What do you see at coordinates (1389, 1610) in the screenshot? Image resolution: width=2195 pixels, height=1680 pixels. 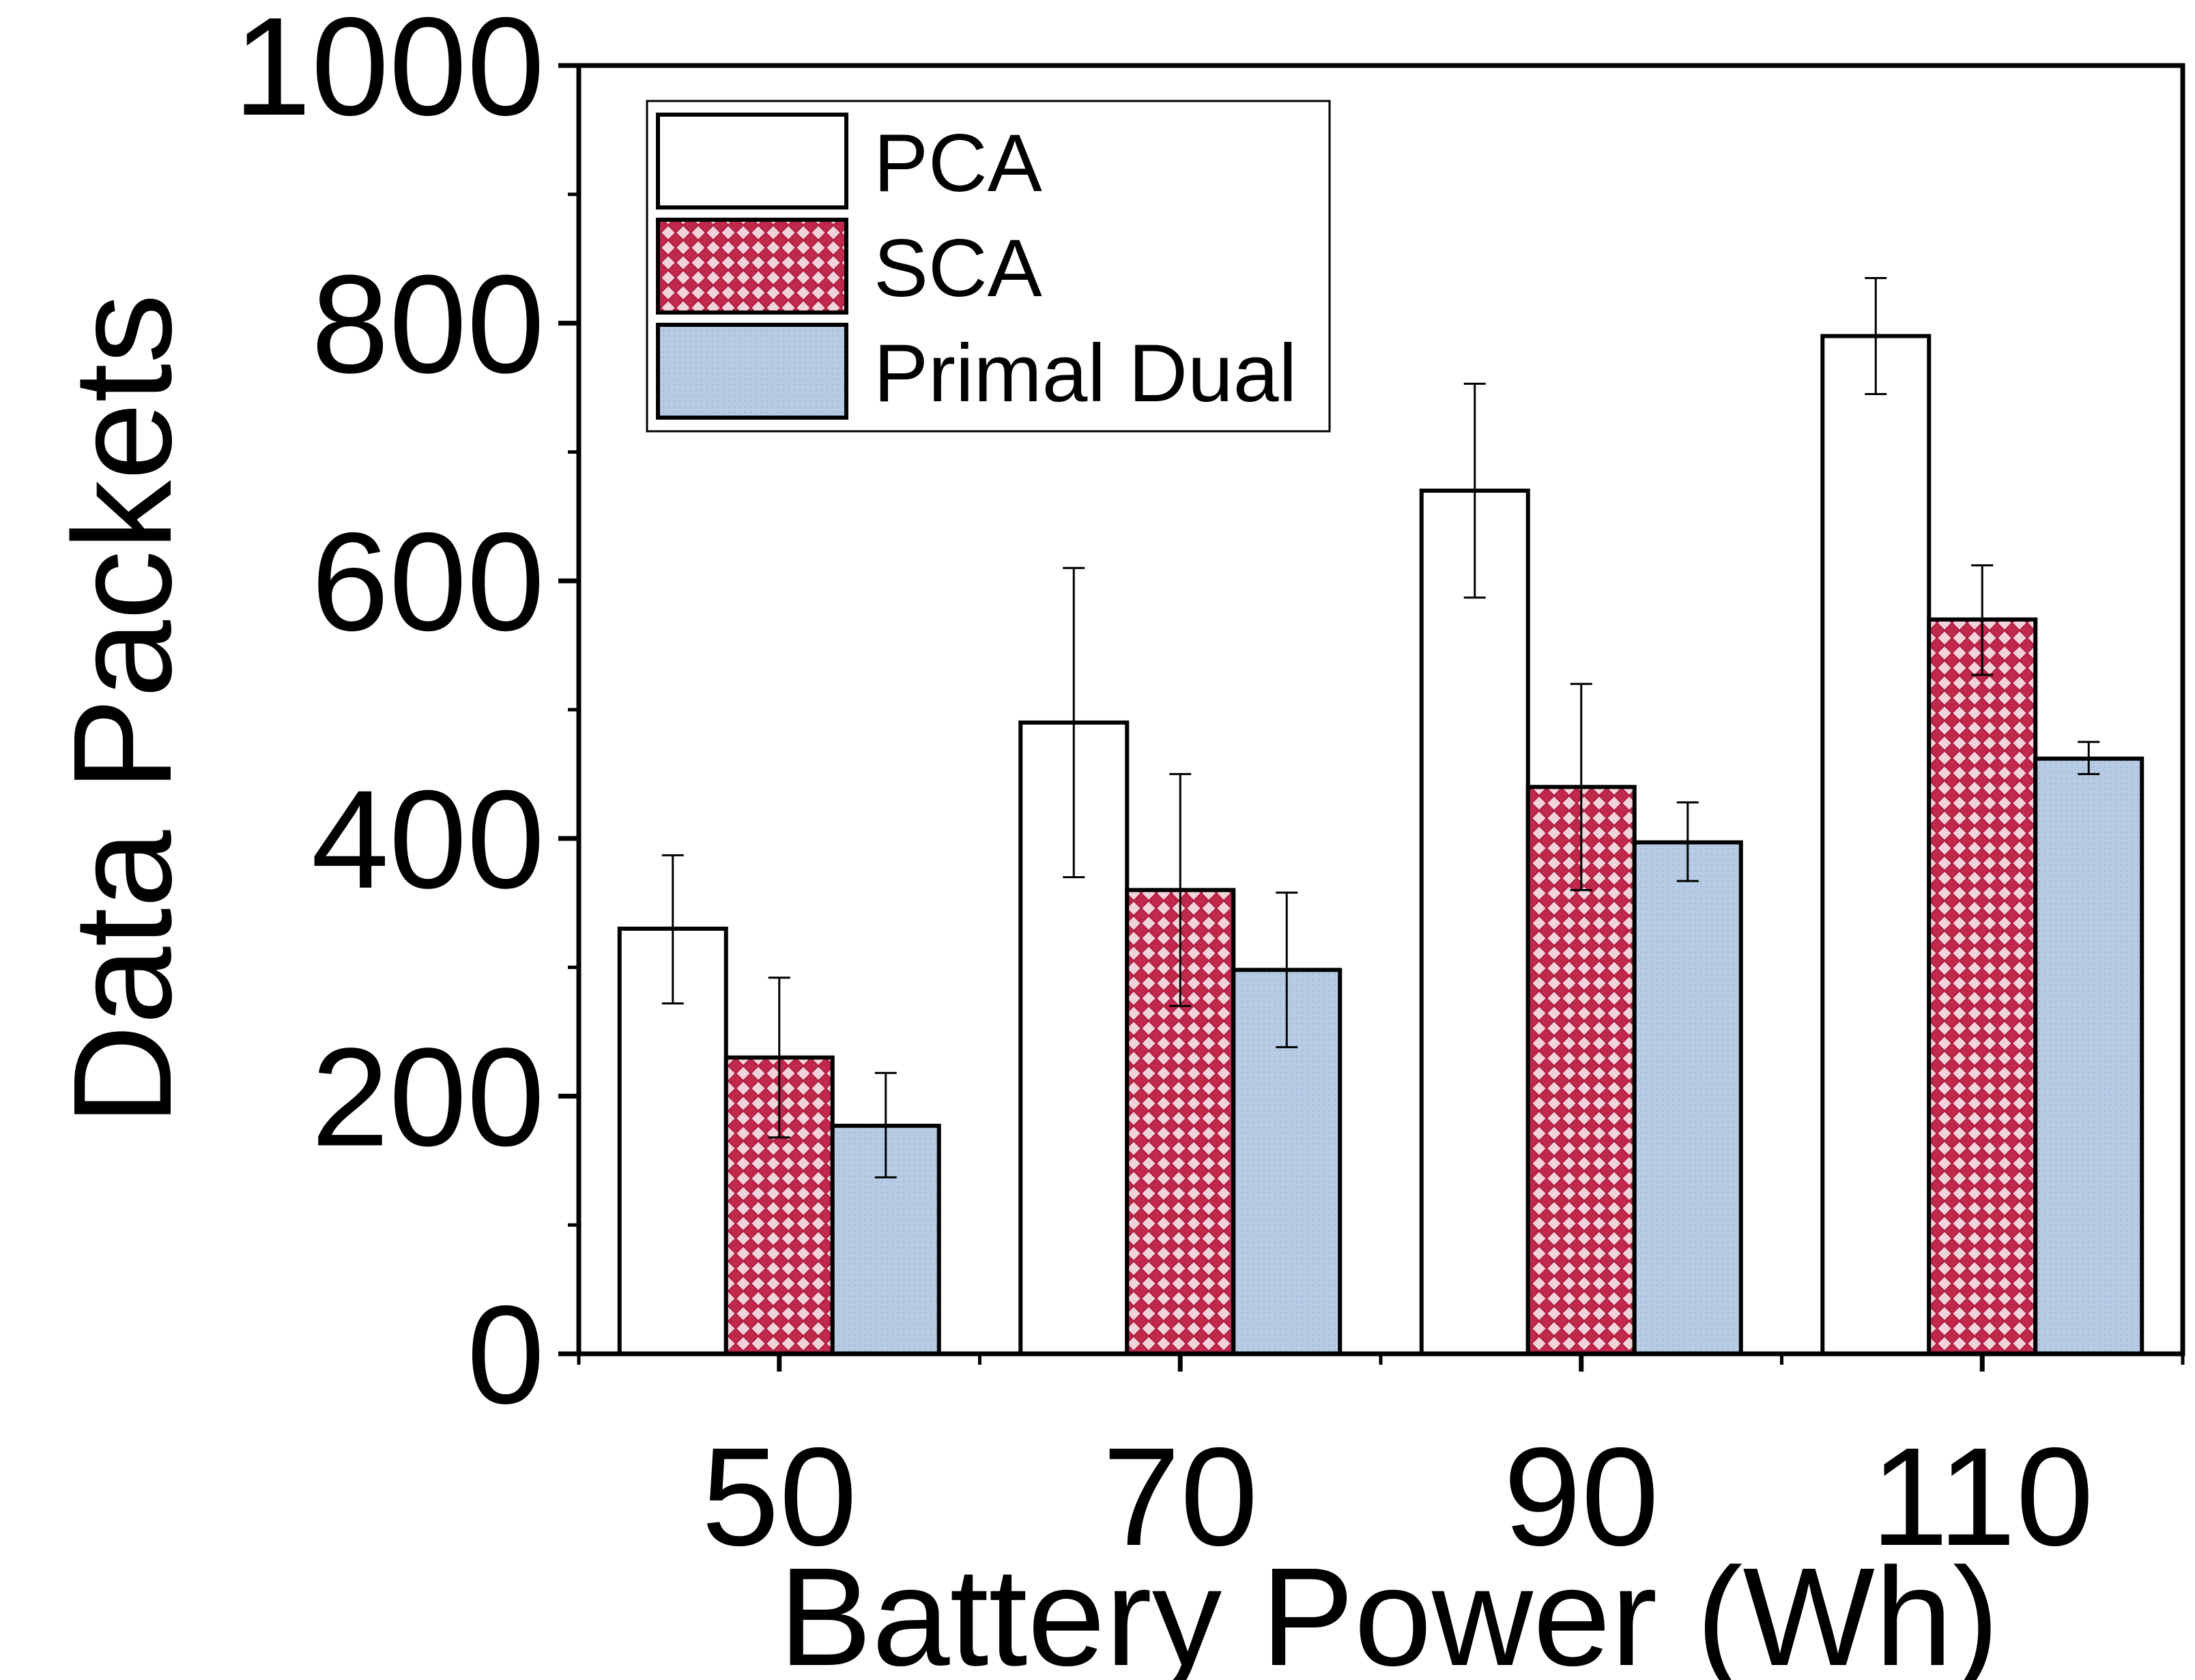 I see `x-axis-title: Battery Power (Wh)` at bounding box center [1389, 1610].